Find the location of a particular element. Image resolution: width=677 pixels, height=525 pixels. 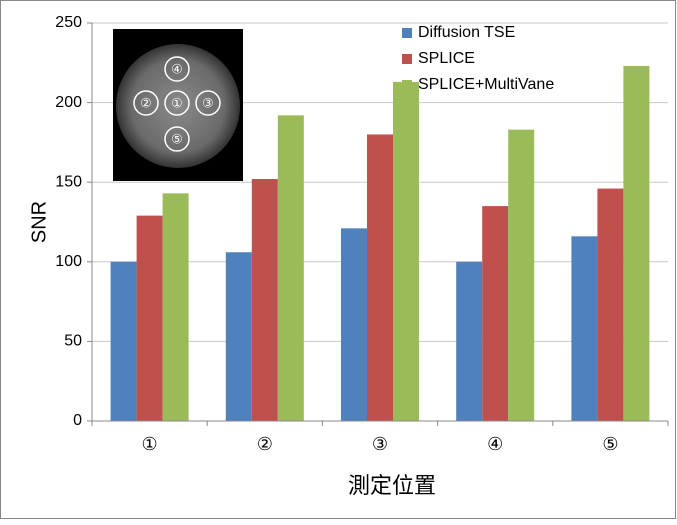

x-tick-label: ③ is located at coordinates (380, 444).